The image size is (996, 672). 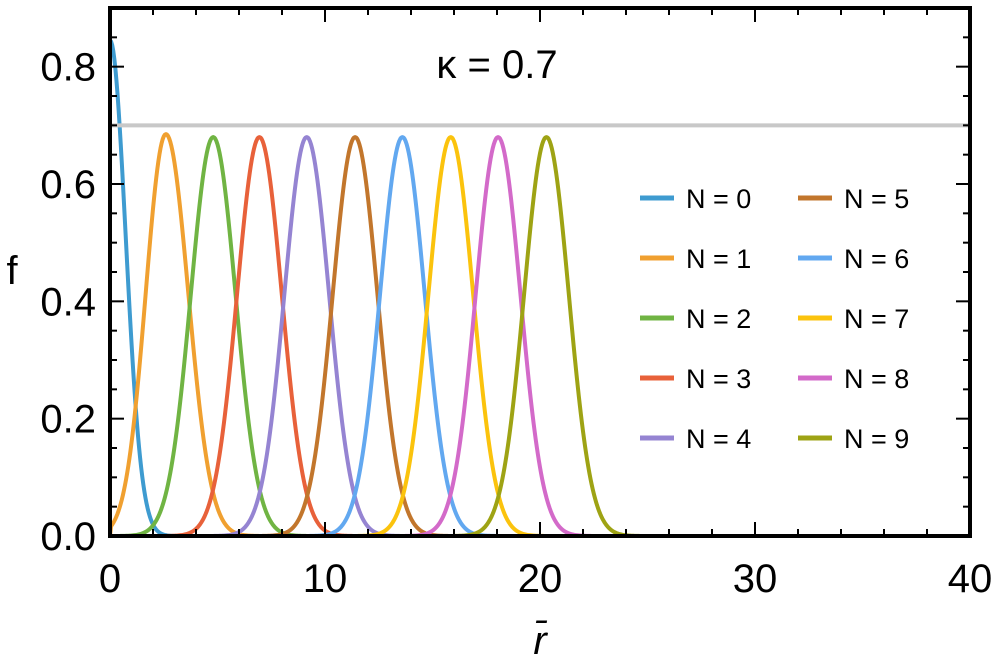 I want to click on y-tick-label: 0.0, so click(x=68, y=537).